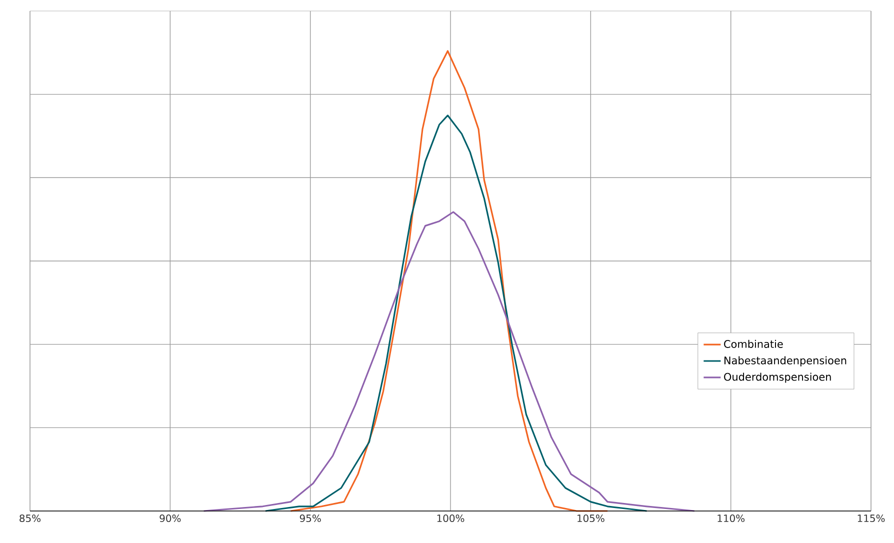 This screenshot has height=543, width=894. I want to click on x-tick-label: 115%, so click(871, 518).